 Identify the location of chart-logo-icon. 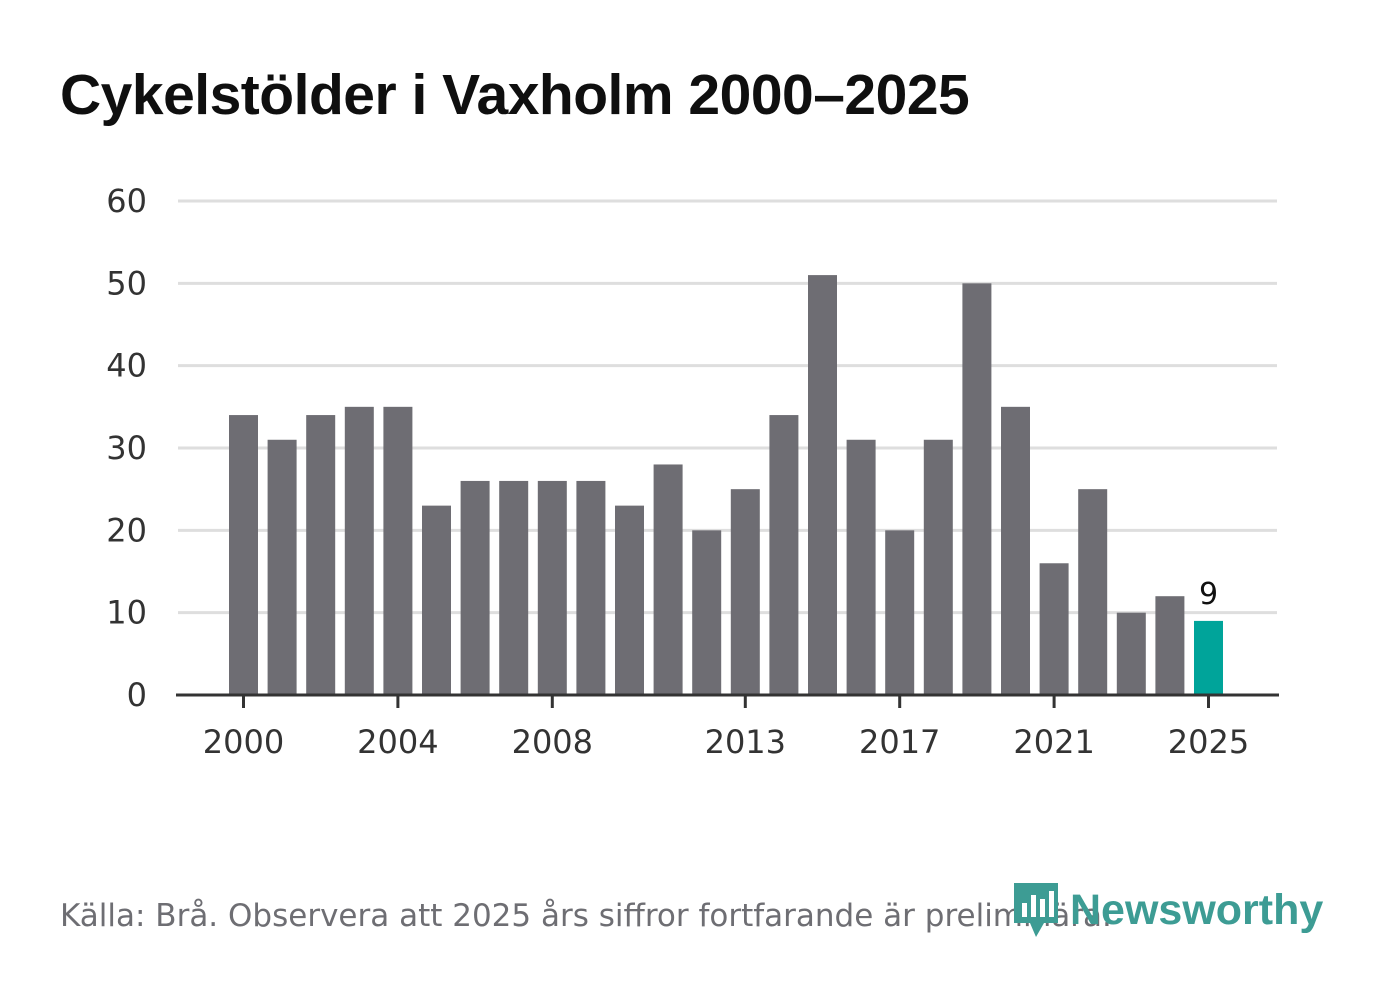
(1036, 910).